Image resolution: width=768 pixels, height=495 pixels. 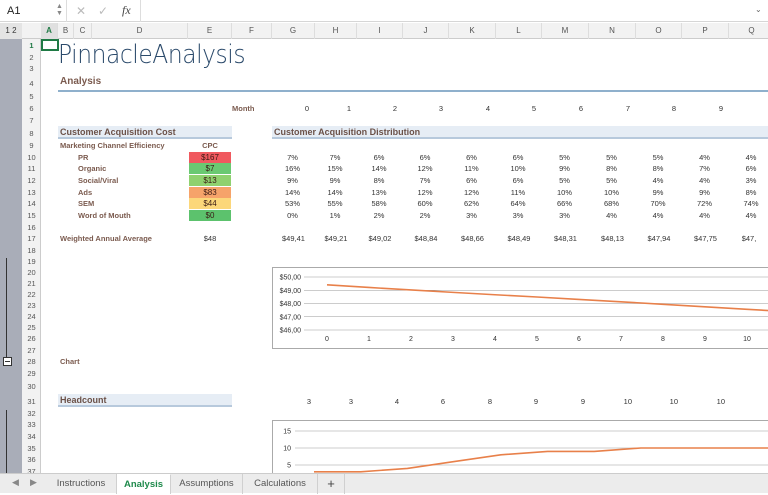 I want to click on row-header-31: 31, so click(x=31, y=401).